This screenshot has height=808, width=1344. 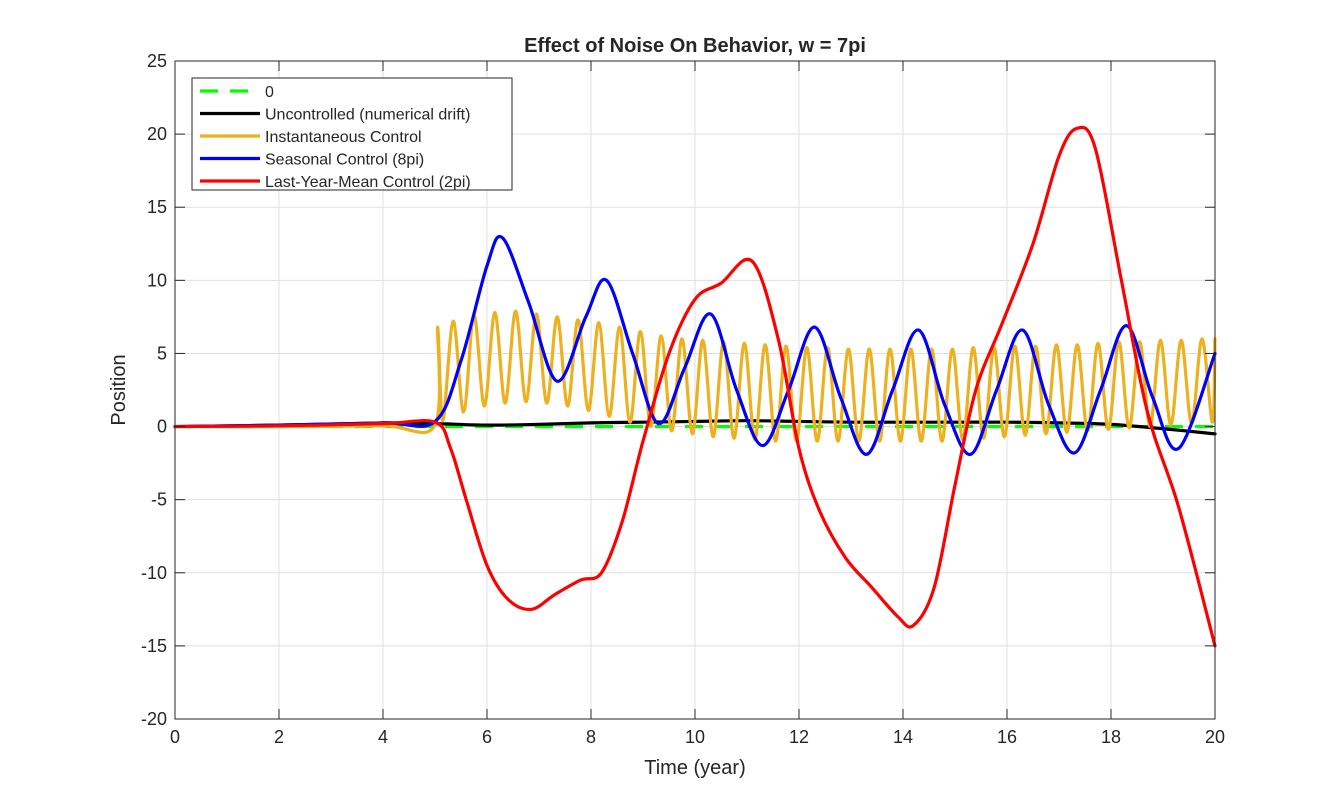 I want to click on x-tick-label: 2, so click(x=279, y=737).